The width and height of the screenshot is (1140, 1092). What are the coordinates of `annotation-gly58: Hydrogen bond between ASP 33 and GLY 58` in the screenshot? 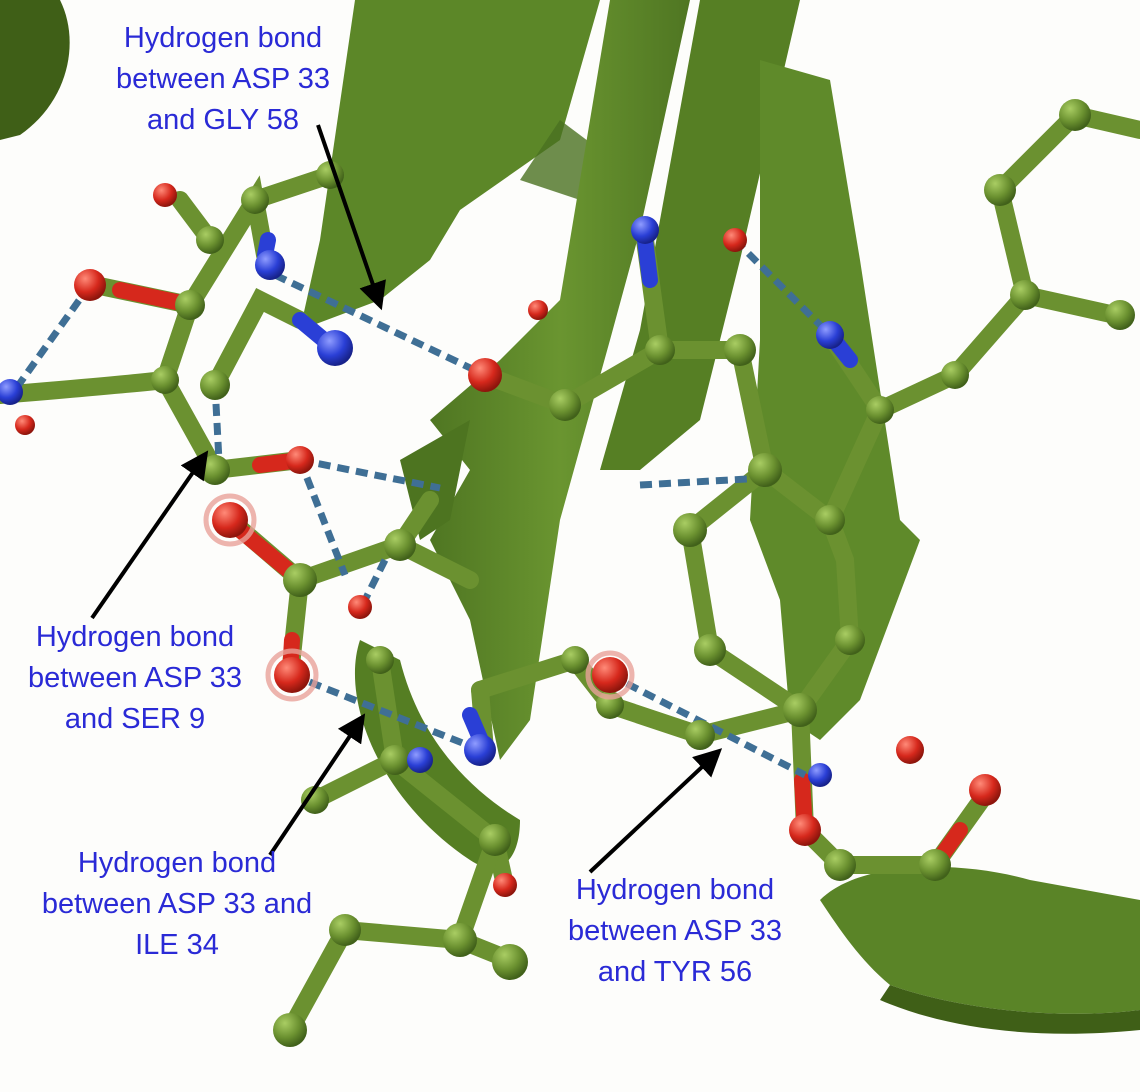 It's located at (223, 79).